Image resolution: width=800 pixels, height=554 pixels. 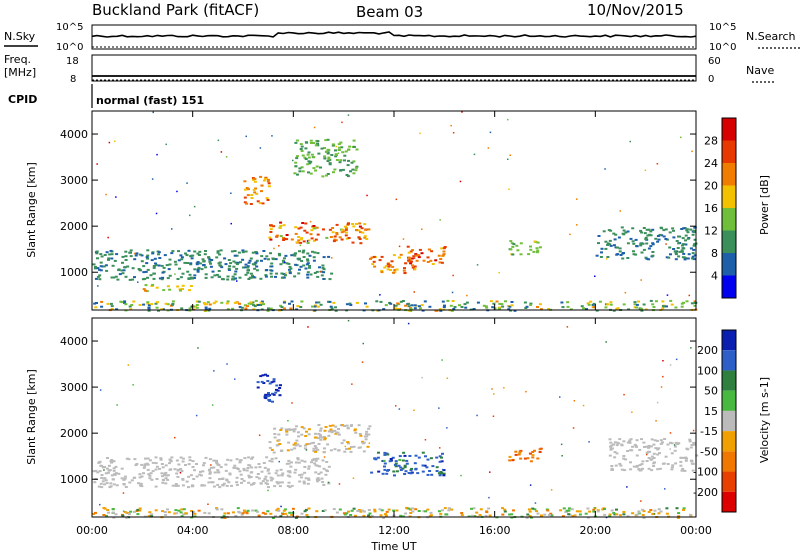 I want to click on colorbar-swatch, so click(x=729, y=501).